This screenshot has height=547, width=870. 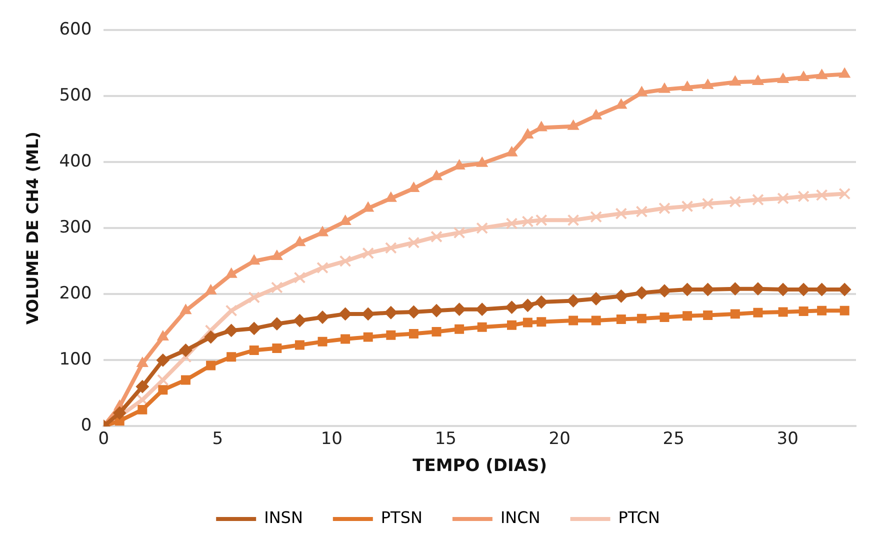 What do you see at coordinates (401, 518) in the screenshot?
I see `legend-label: PTSN` at bounding box center [401, 518].